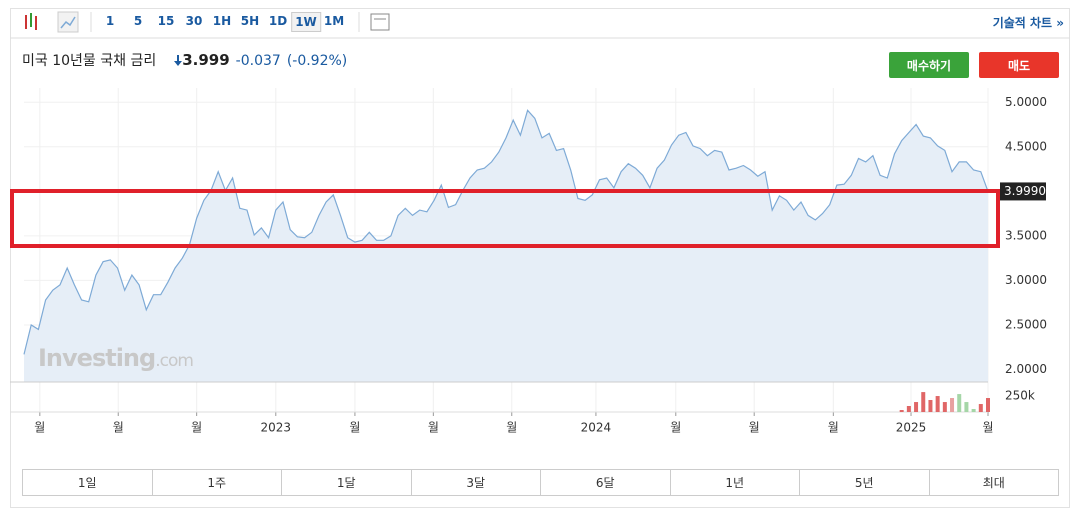 This screenshot has height=516, width=1082. What do you see at coordinates (865, 482) in the screenshot?
I see `range-button: 5년` at bounding box center [865, 482].